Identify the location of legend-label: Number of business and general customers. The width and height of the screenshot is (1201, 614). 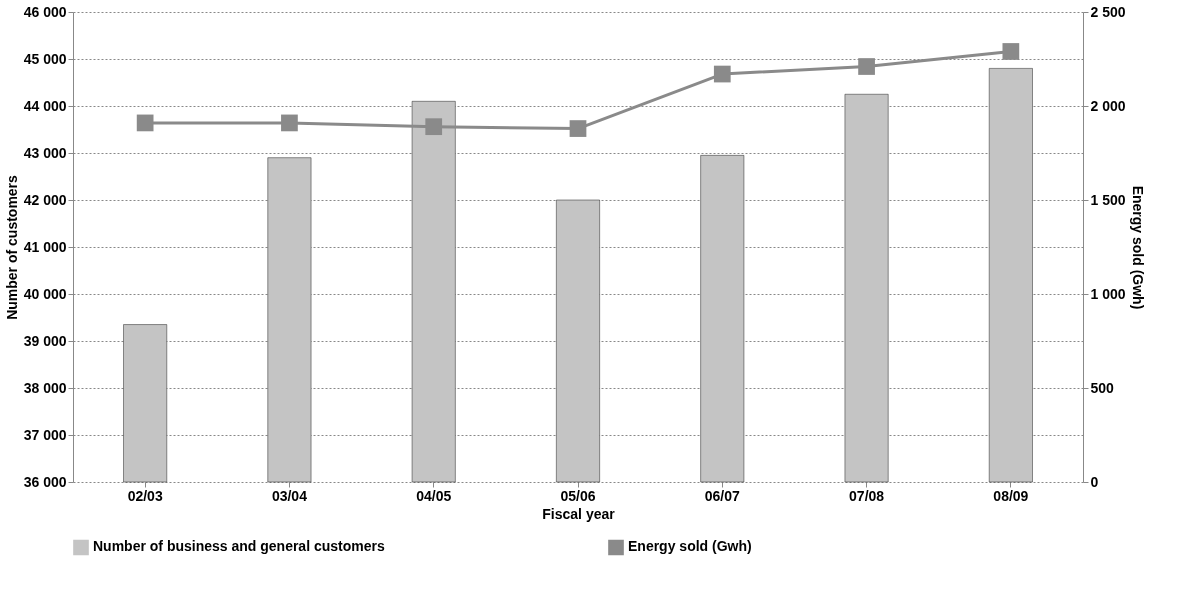
(239, 546).